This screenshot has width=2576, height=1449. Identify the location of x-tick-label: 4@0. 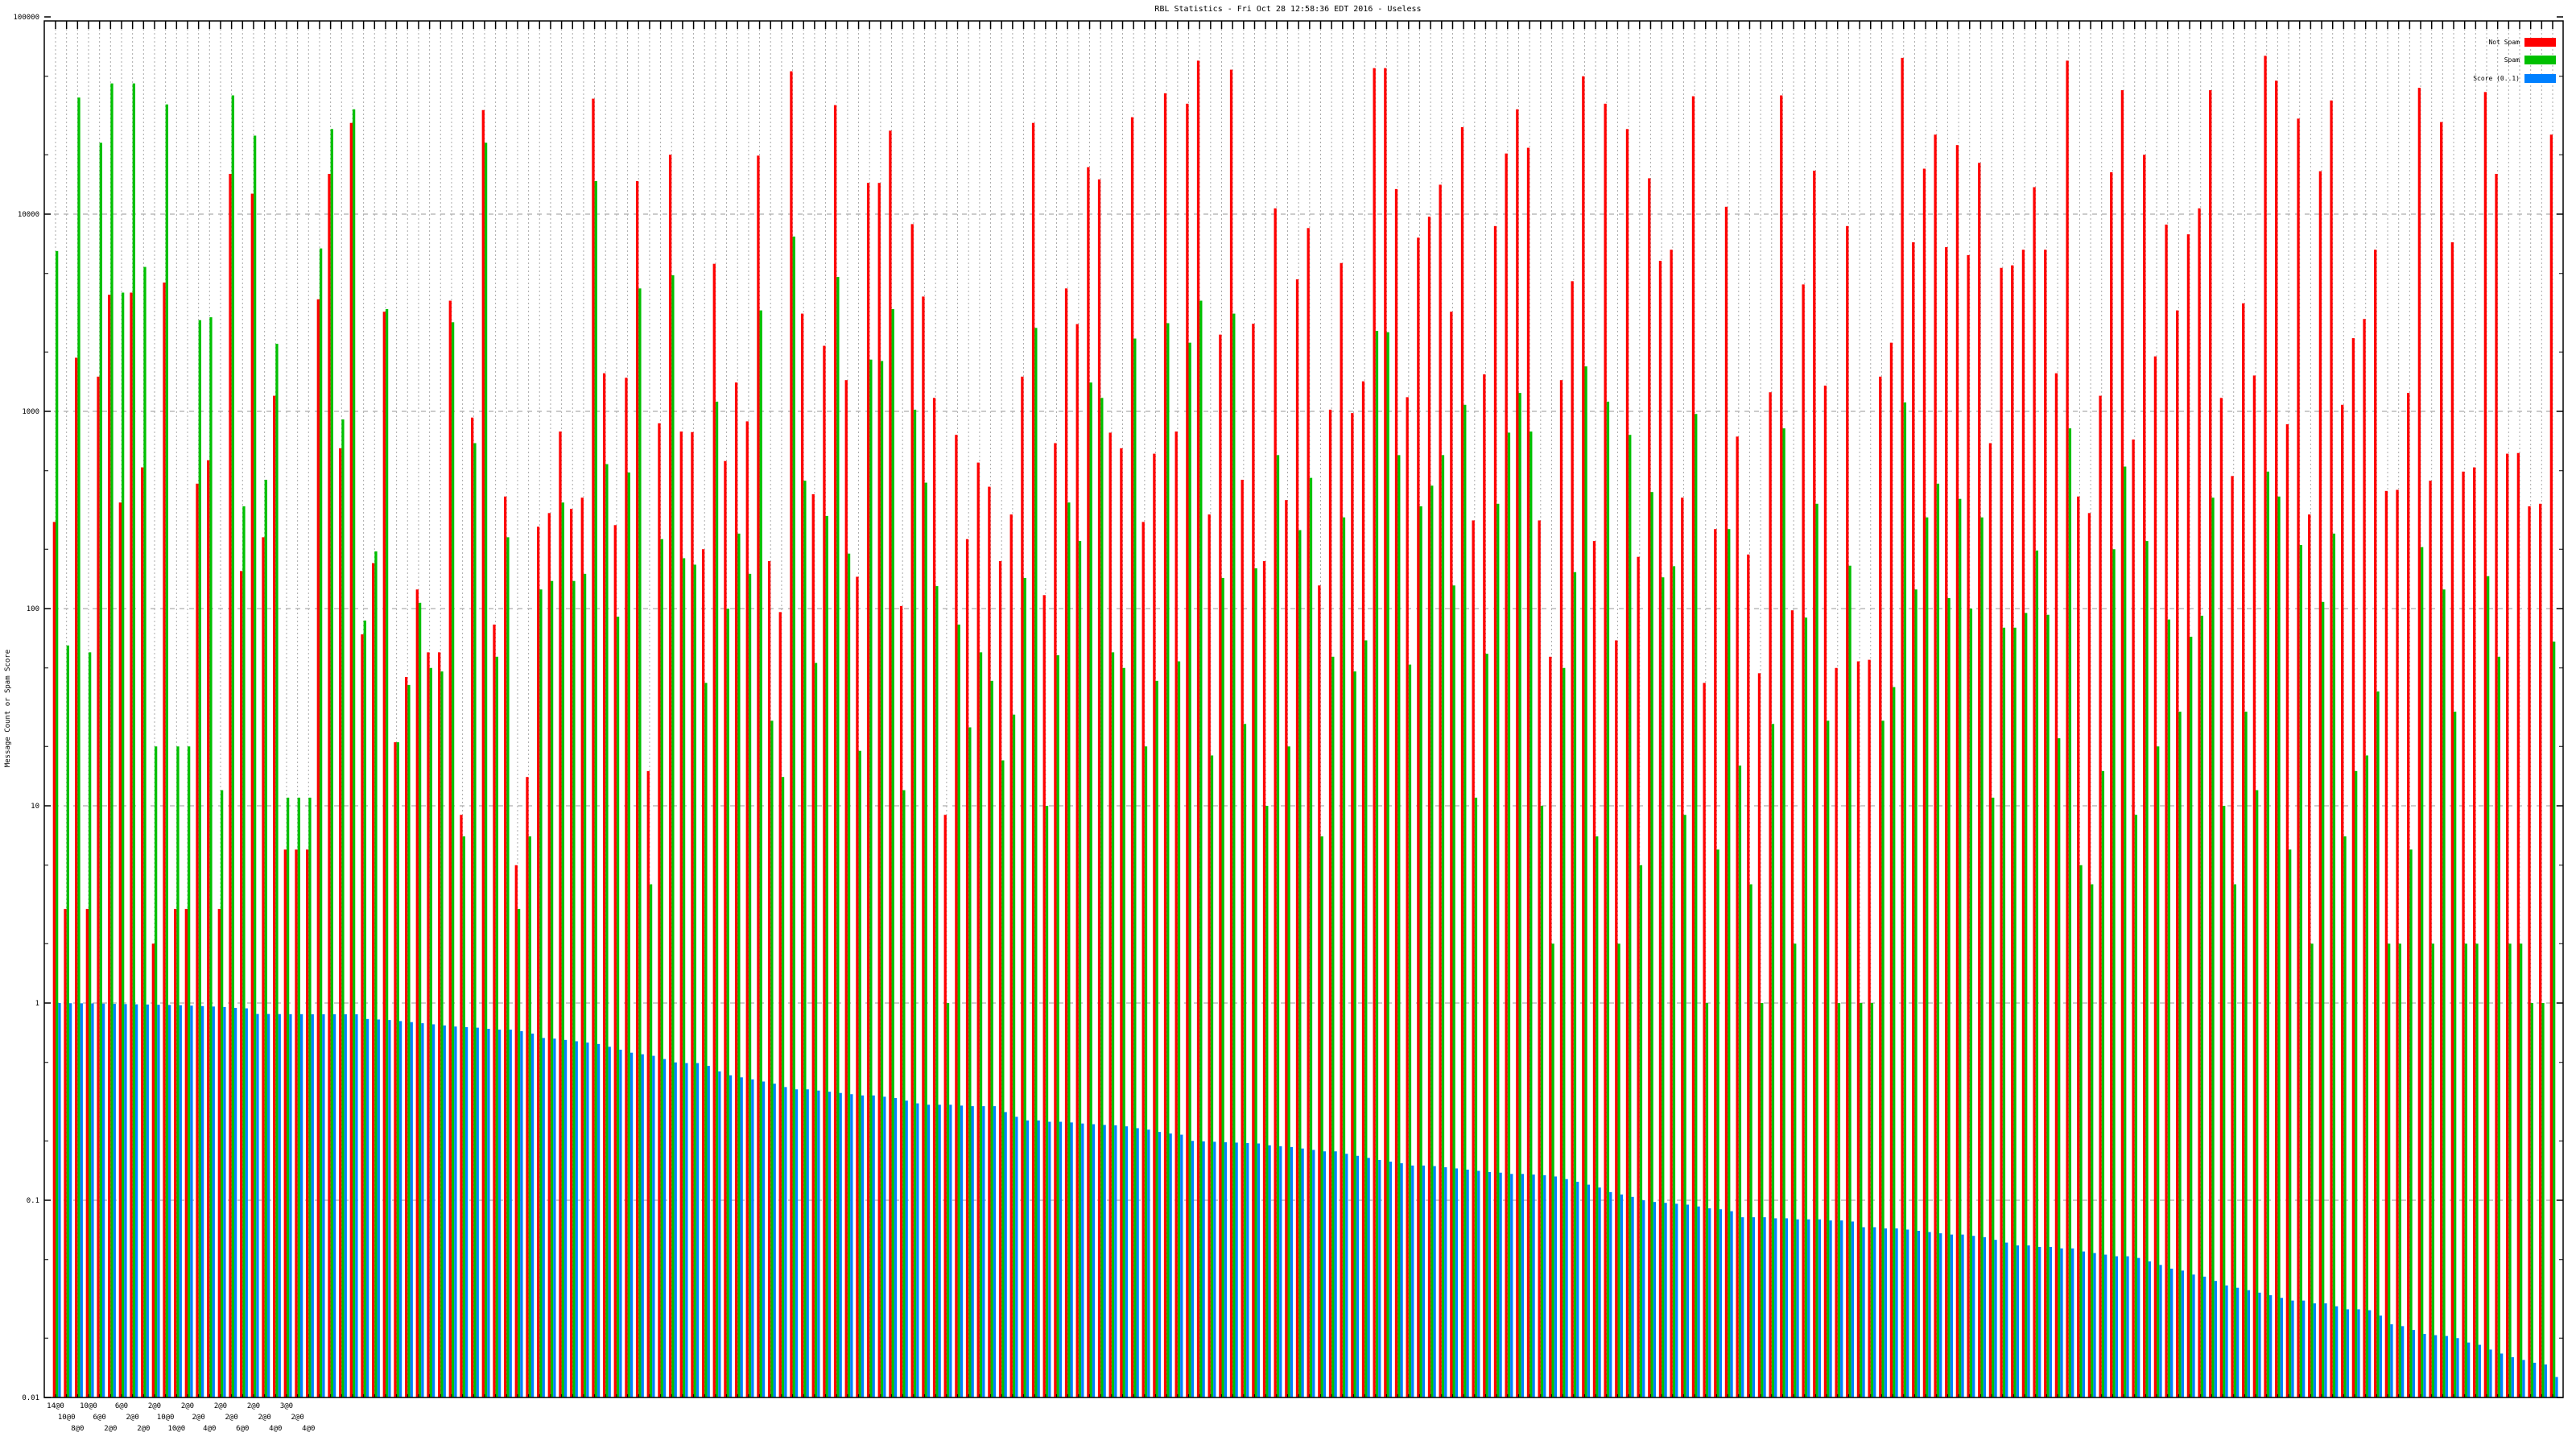
(308, 1429).